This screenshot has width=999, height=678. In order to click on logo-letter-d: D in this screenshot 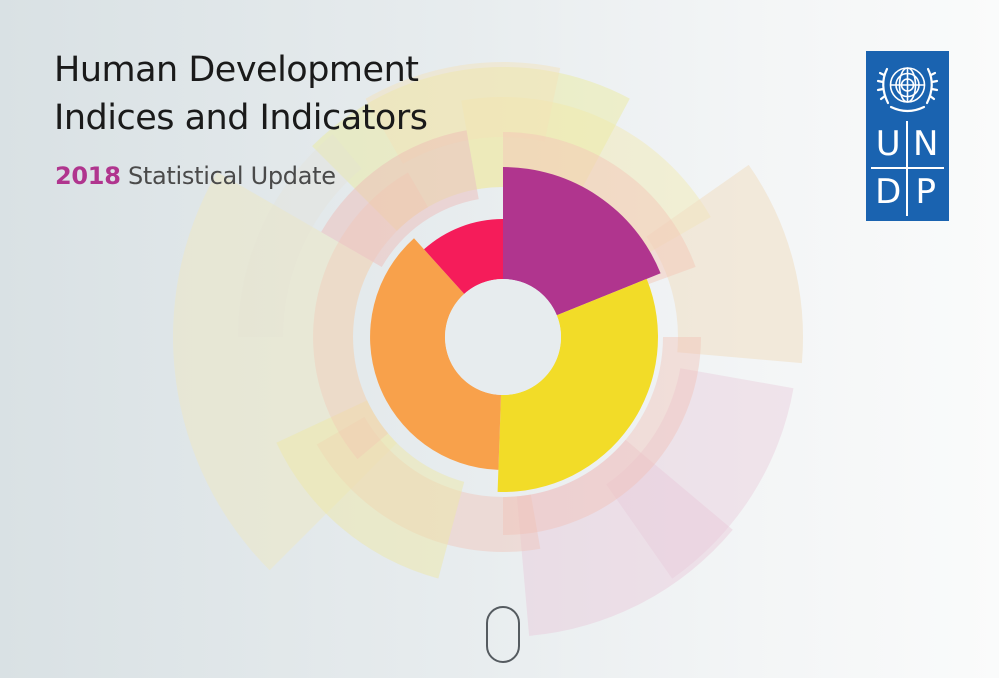, I will do `click(889, 192)`.